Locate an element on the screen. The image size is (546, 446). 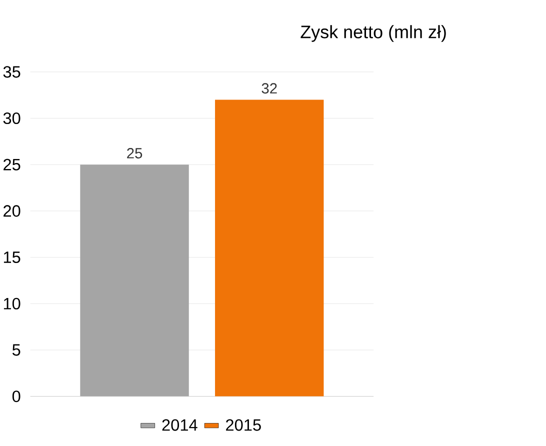
y-tick-label: 0 is located at coordinates (16, 396).